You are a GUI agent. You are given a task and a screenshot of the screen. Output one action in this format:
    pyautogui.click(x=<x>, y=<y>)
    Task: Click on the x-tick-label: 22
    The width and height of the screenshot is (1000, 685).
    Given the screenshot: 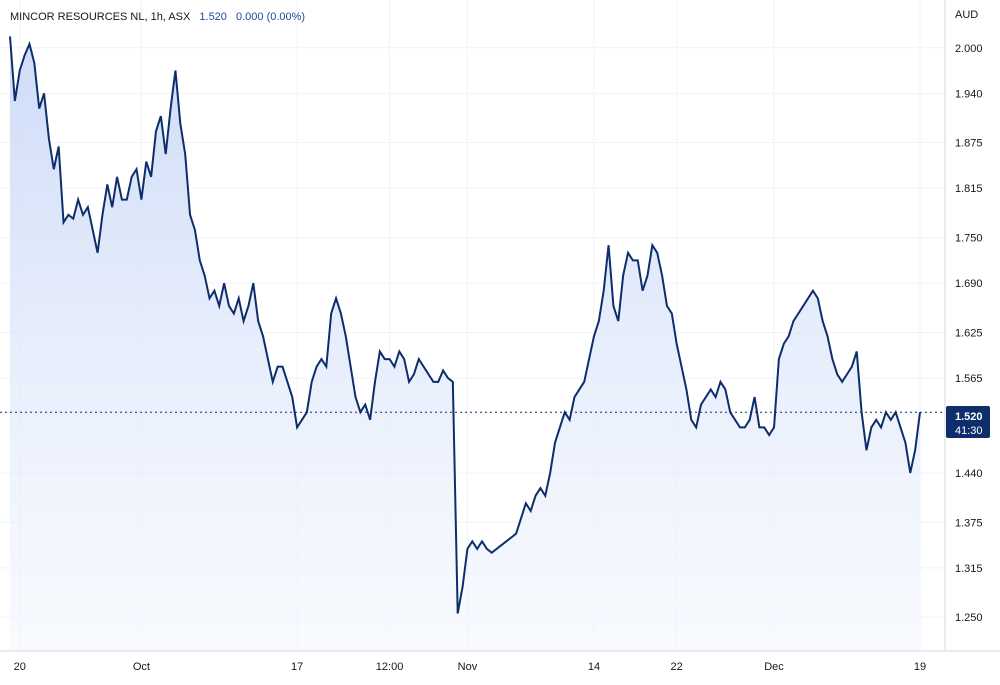 What is the action you would take?
    pyautogui.click(x=677, y=667)
    